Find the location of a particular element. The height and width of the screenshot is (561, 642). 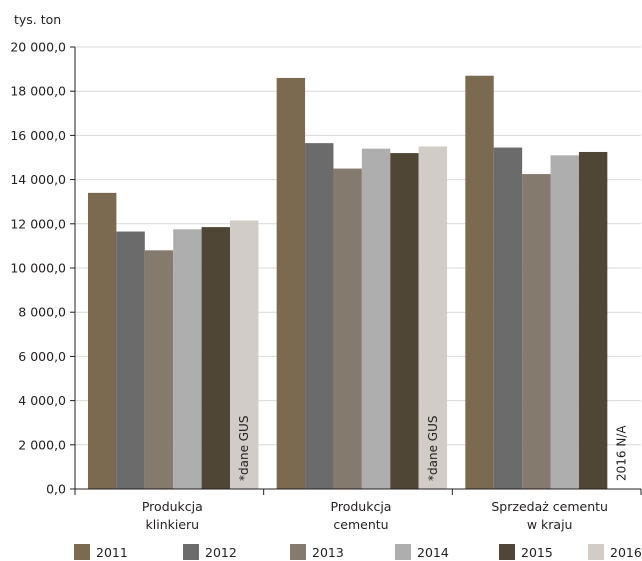

y-axis-label: tys. ton is located at coordinates (37, 19).